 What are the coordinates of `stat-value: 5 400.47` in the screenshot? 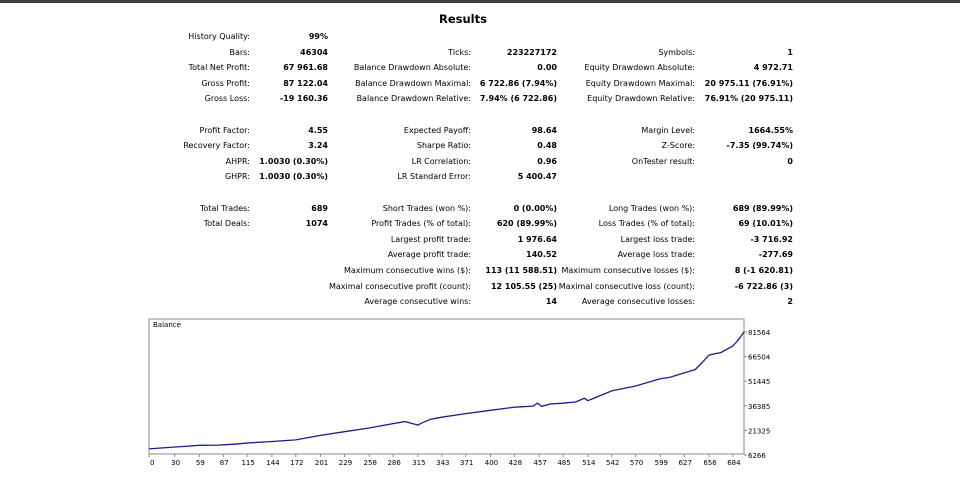 It's located at (537, 177).